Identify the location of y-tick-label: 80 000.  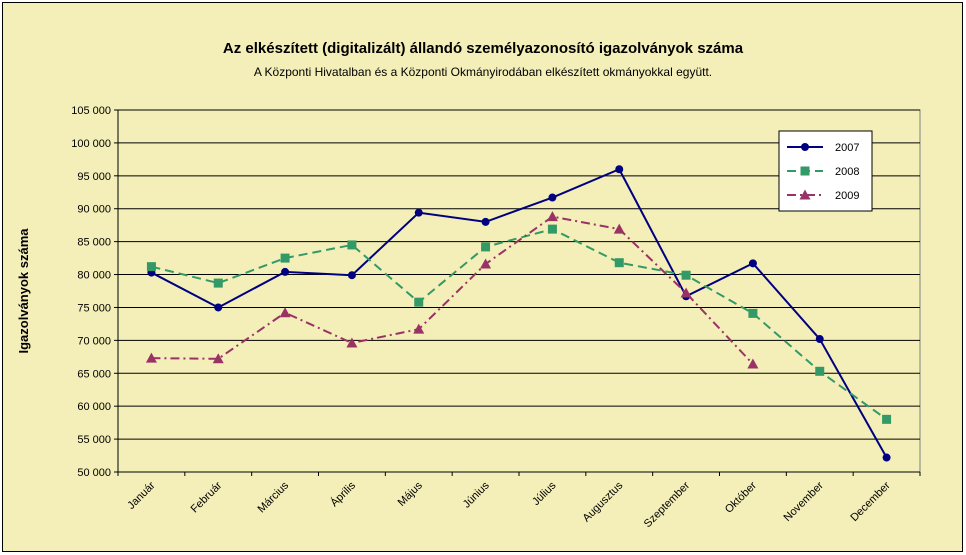
(94, 276).